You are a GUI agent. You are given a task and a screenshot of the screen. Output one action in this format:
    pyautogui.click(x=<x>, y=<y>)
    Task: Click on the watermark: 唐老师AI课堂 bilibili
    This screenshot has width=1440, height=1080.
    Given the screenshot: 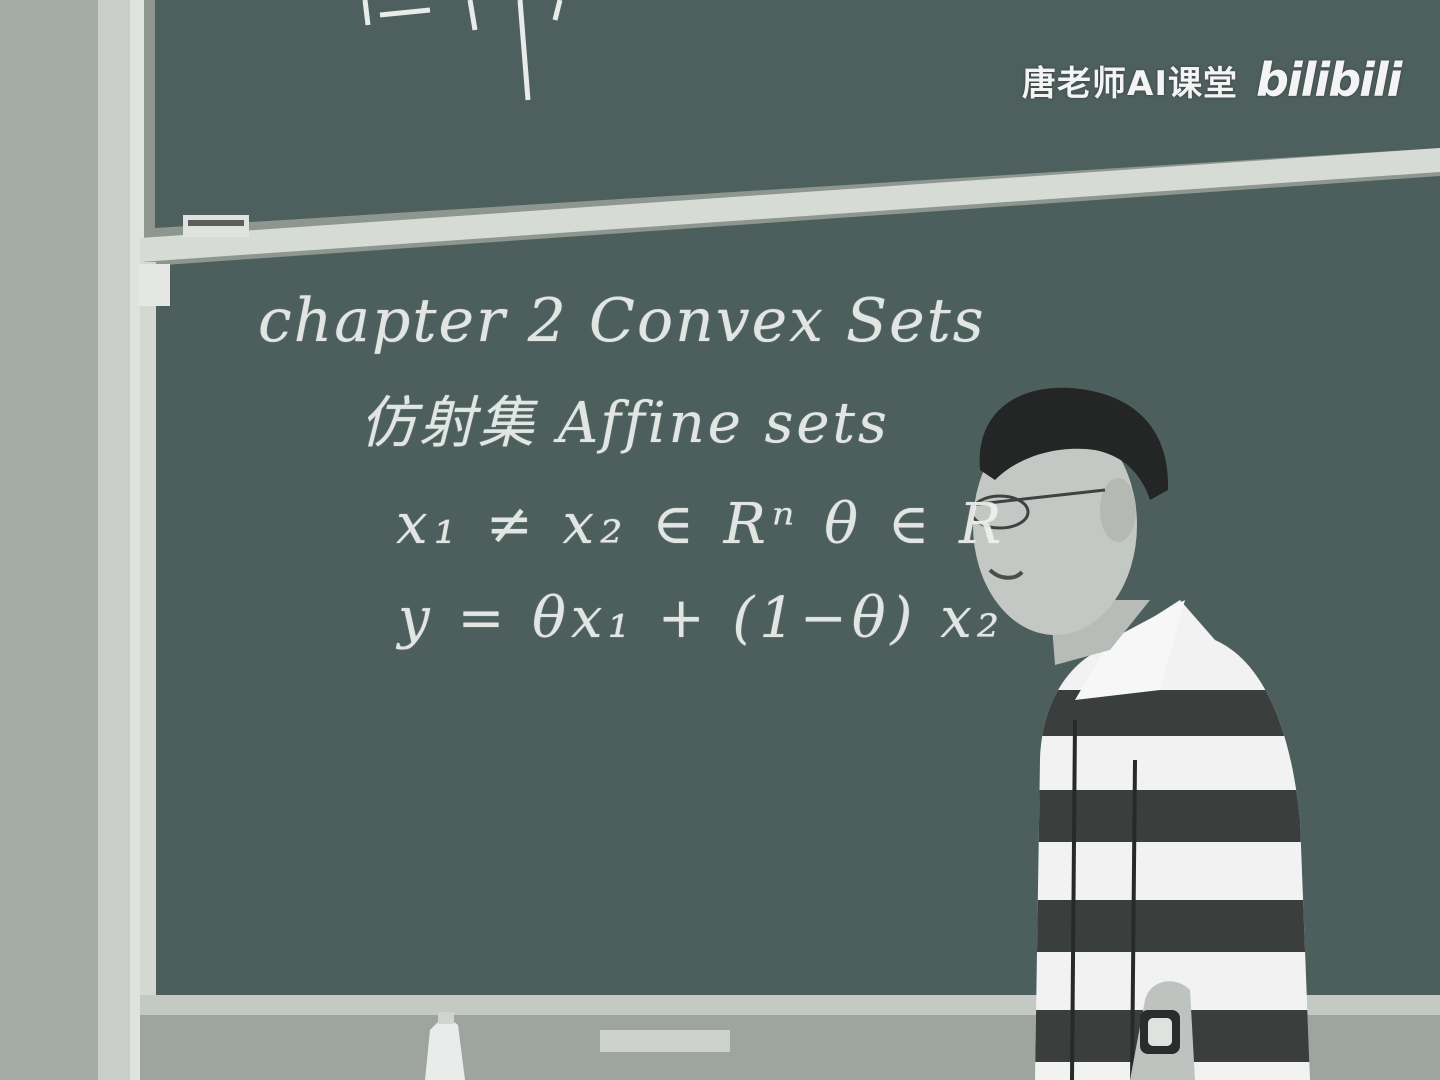 What is the action you would take?
    pyautogui.click(x=1212, y=80)
    